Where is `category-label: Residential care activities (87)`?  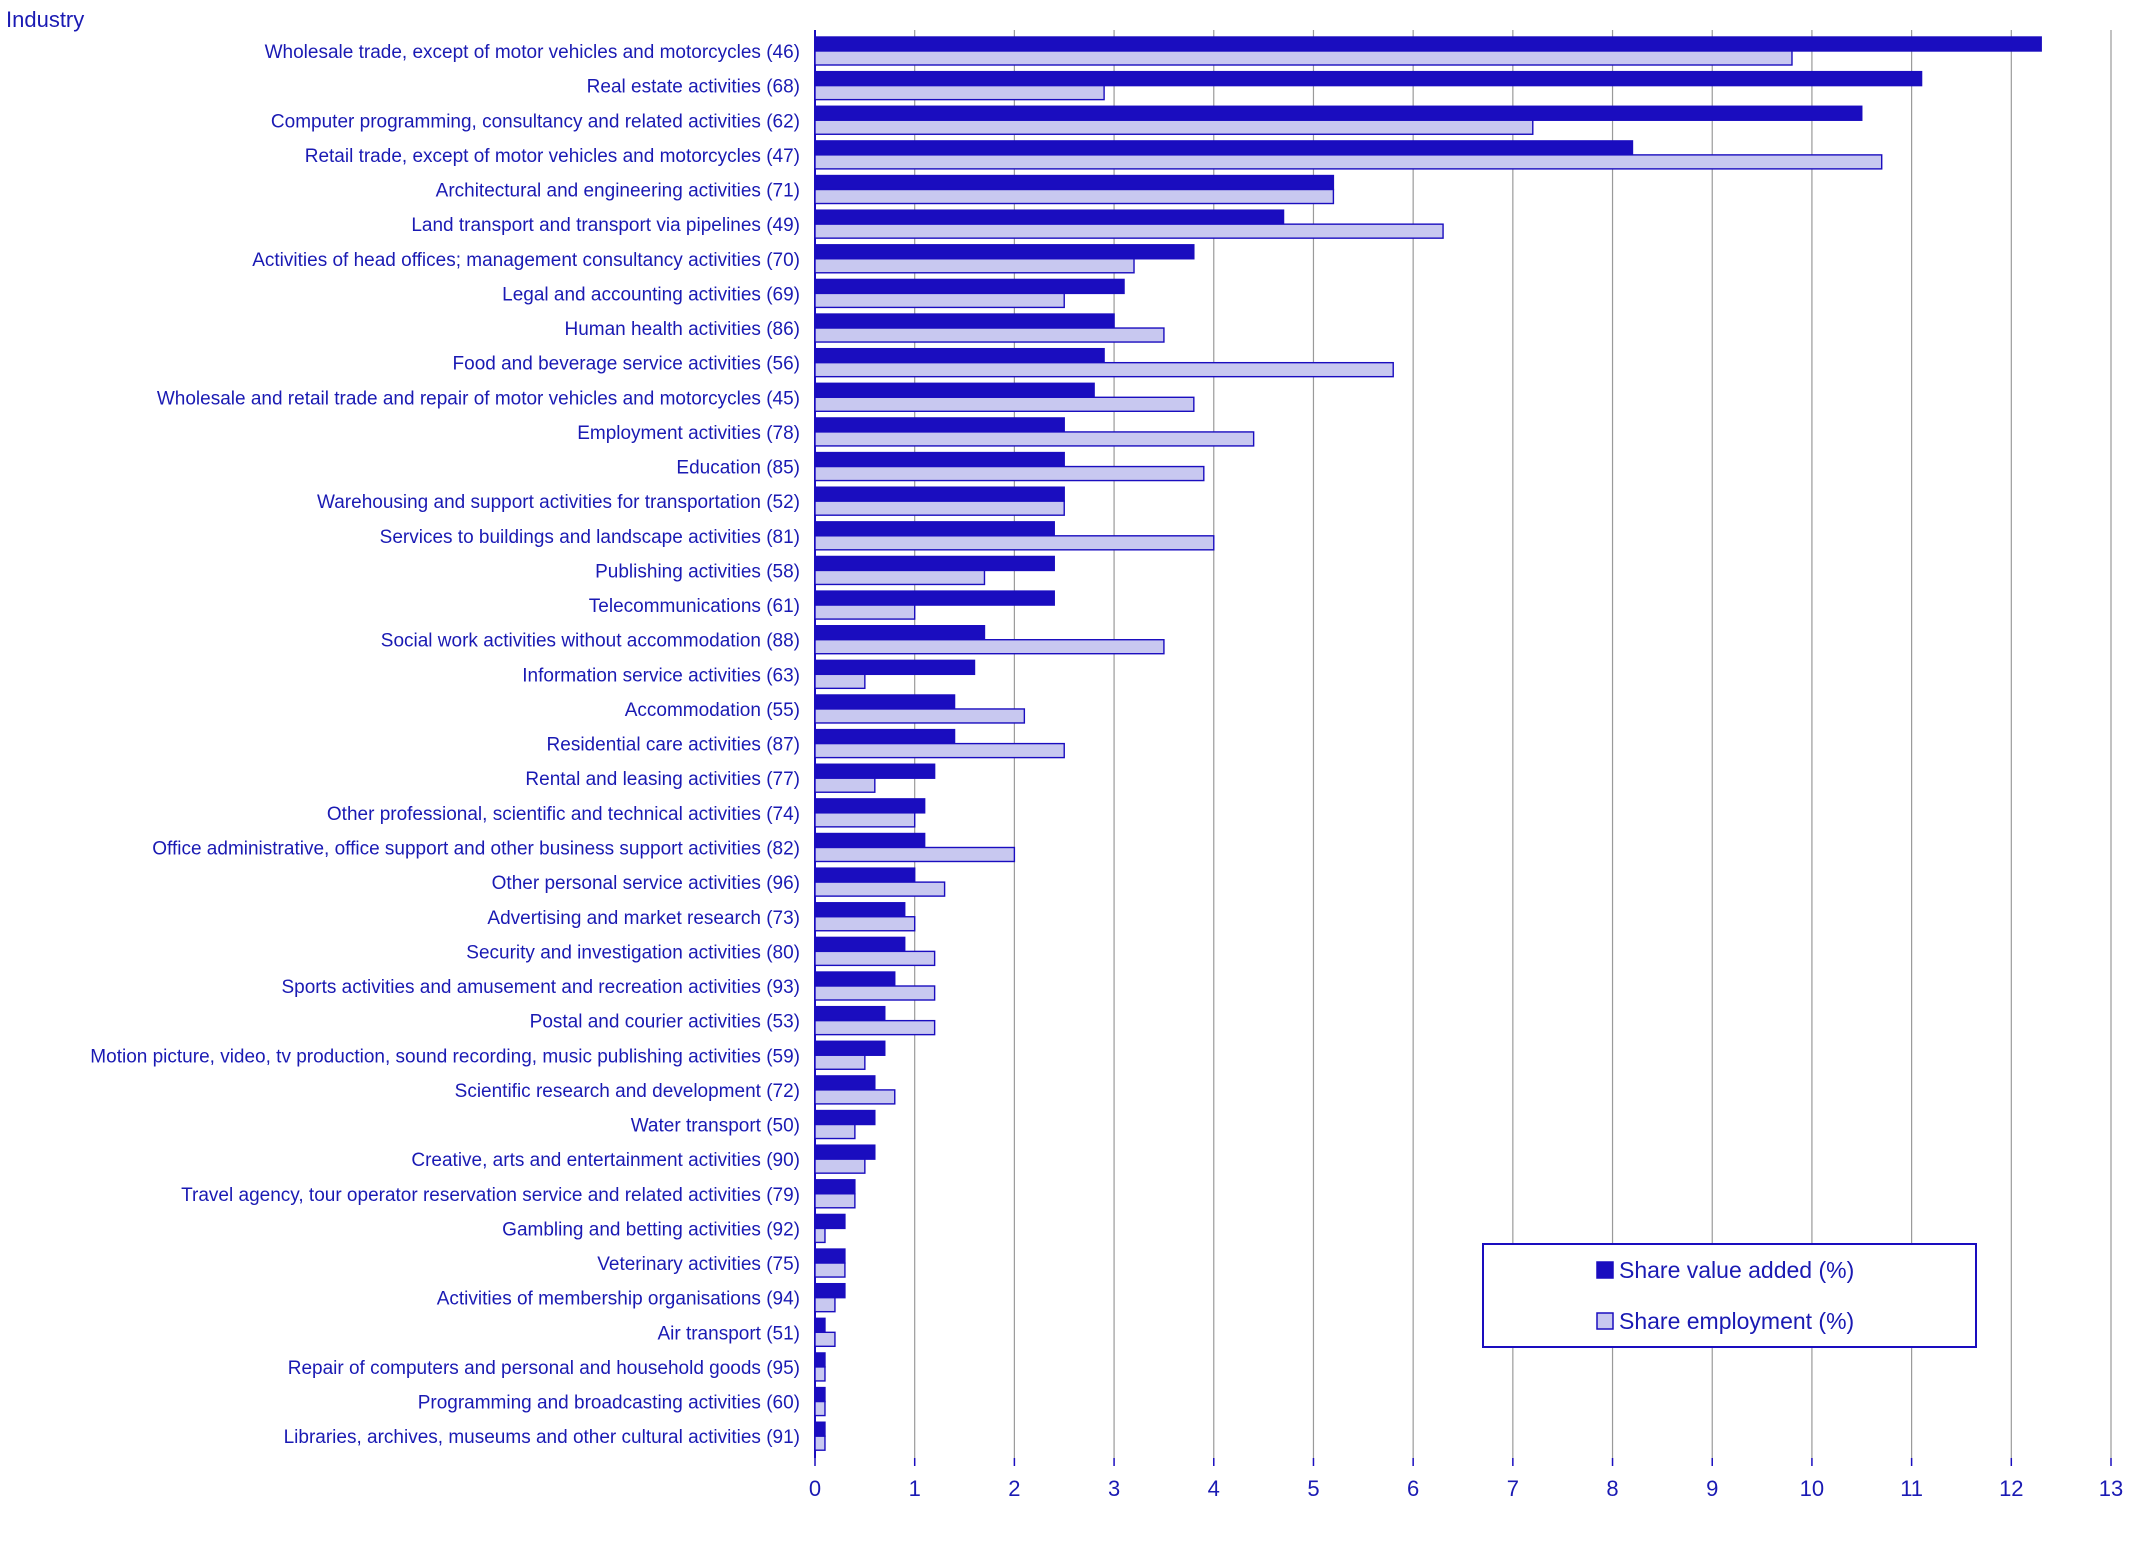 category-label: Residential care activities (87) is located at coordinates (673, 745).